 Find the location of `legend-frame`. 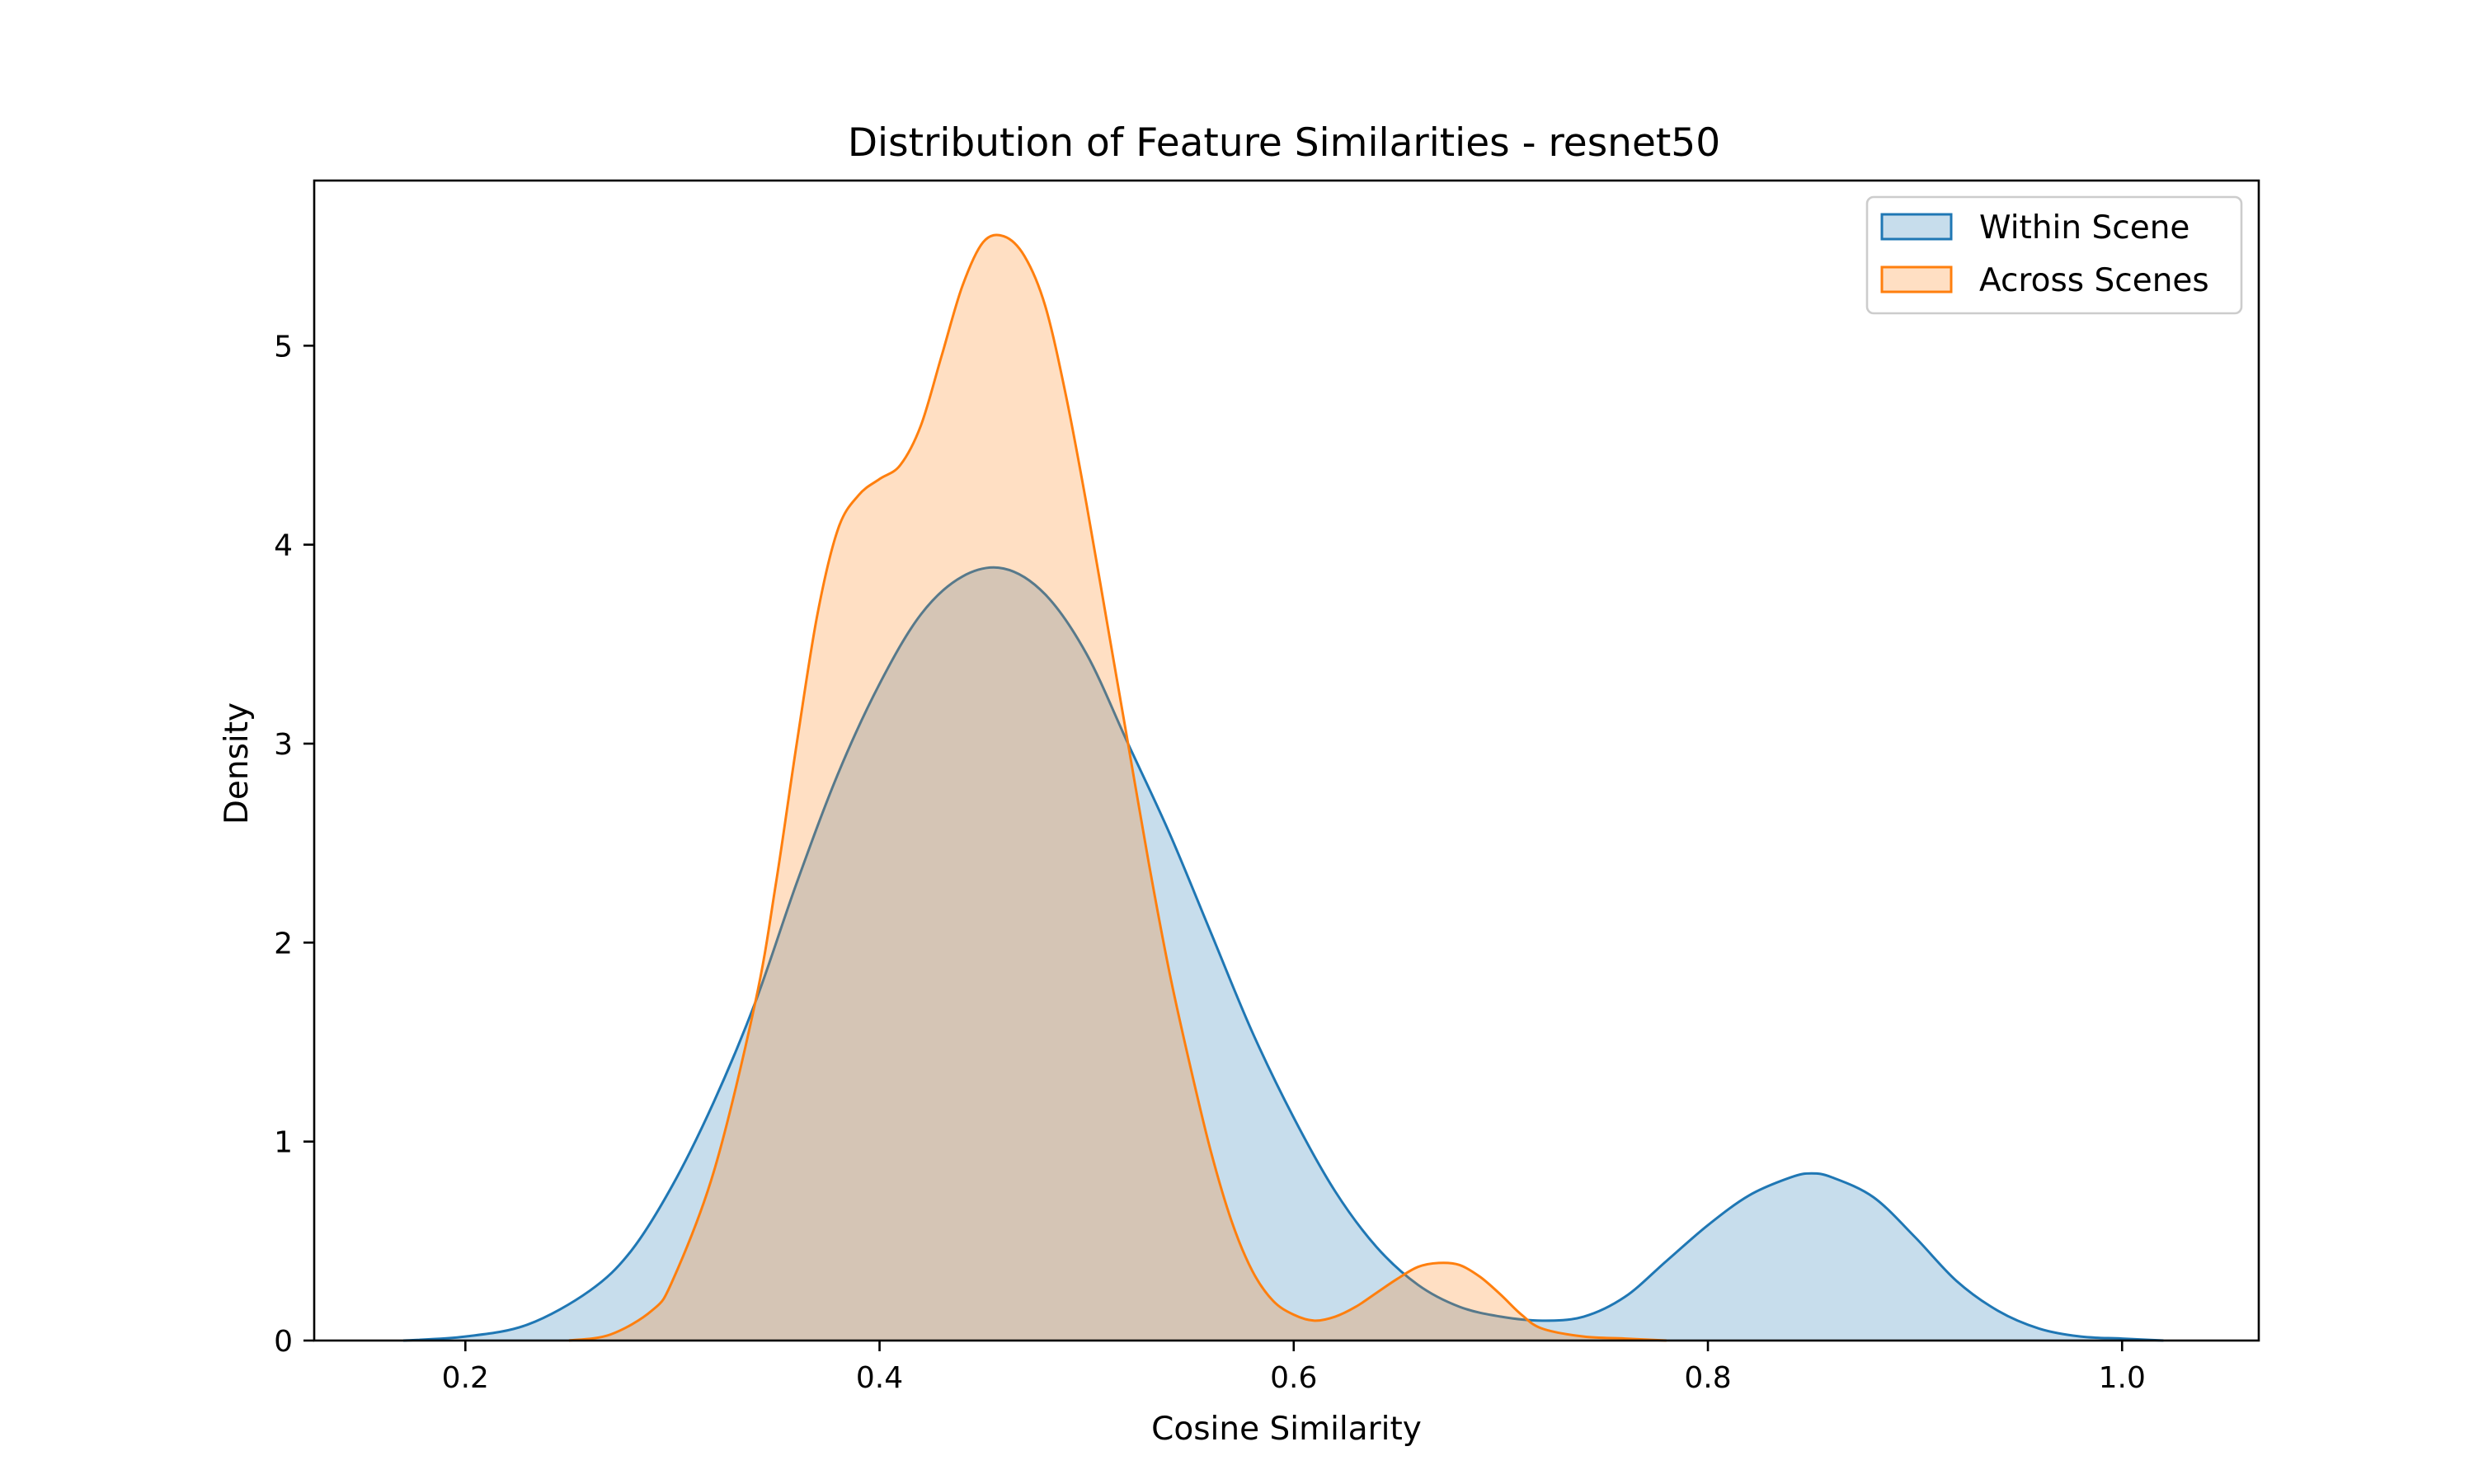

legend-frame is located at coordinates (2054, 255).